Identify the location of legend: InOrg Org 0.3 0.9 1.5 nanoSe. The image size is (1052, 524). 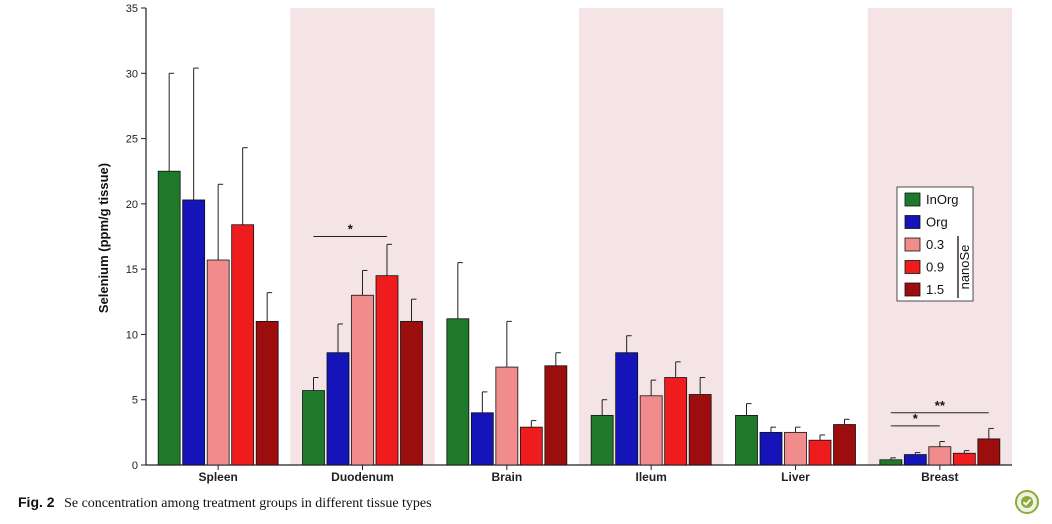
(935, 244).